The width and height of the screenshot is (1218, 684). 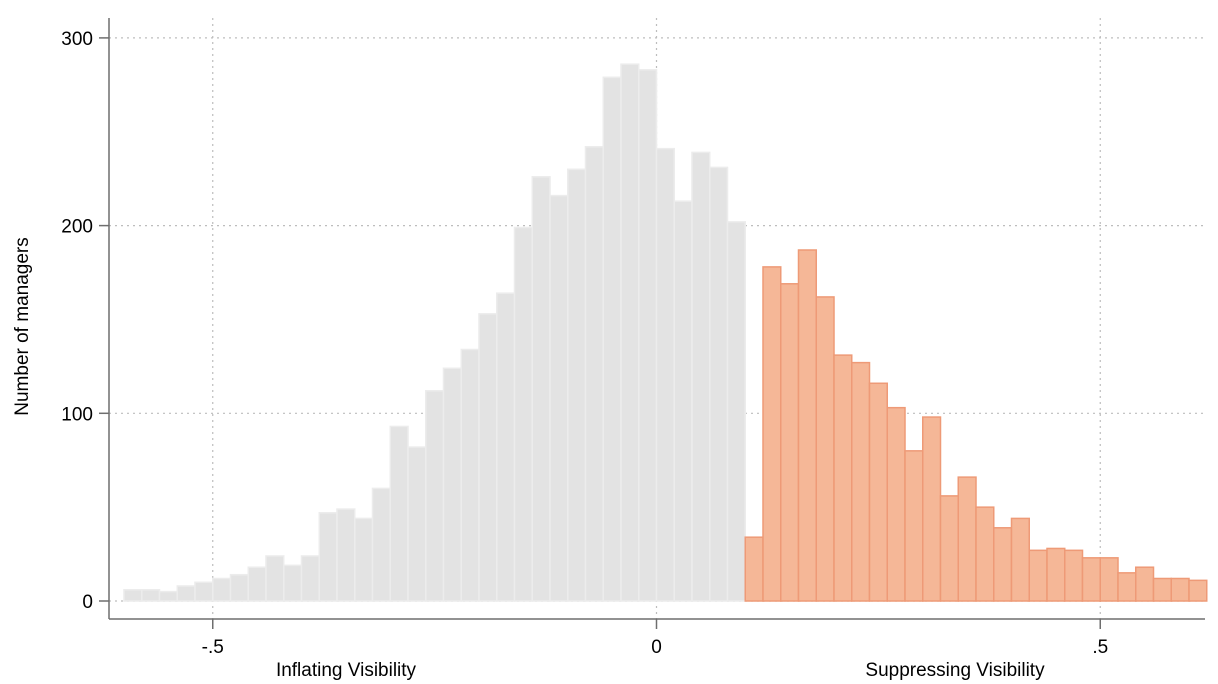 What do you see at coordinates (77, 39) in the screenshot?
I see `y-tick-label: 300` at bounding box center [77, 39].